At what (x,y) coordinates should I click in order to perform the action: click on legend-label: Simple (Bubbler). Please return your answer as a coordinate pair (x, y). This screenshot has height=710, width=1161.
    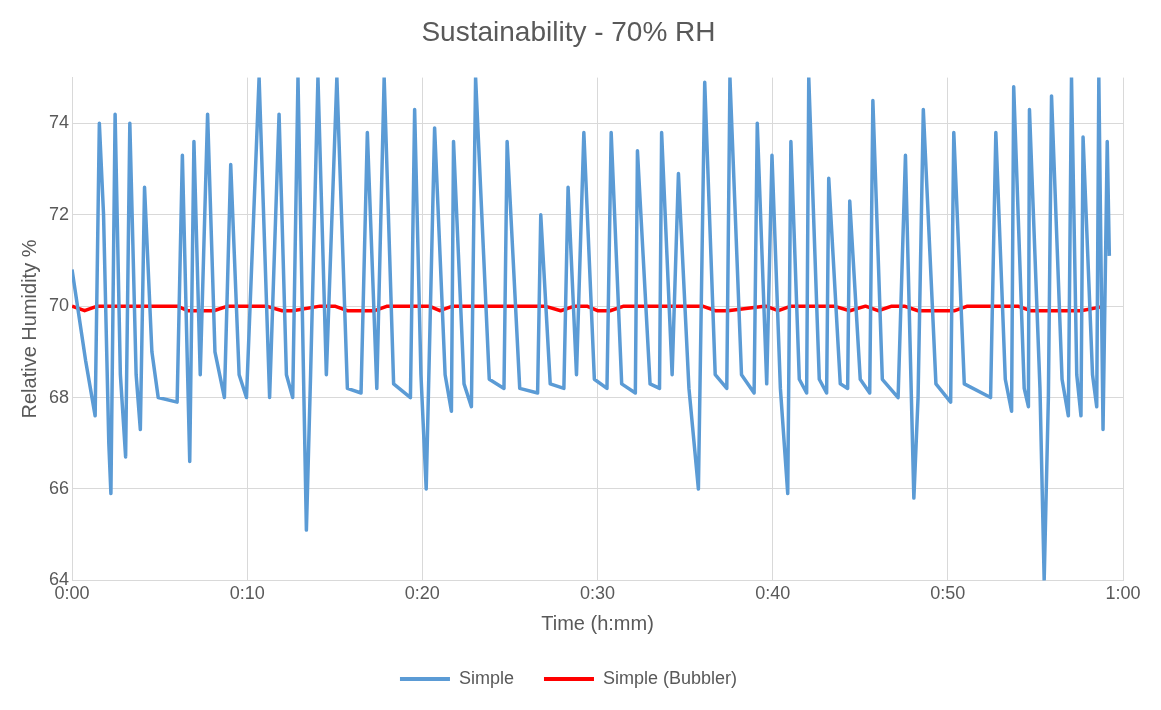
    Looking at the image, I should click on (670, 677).